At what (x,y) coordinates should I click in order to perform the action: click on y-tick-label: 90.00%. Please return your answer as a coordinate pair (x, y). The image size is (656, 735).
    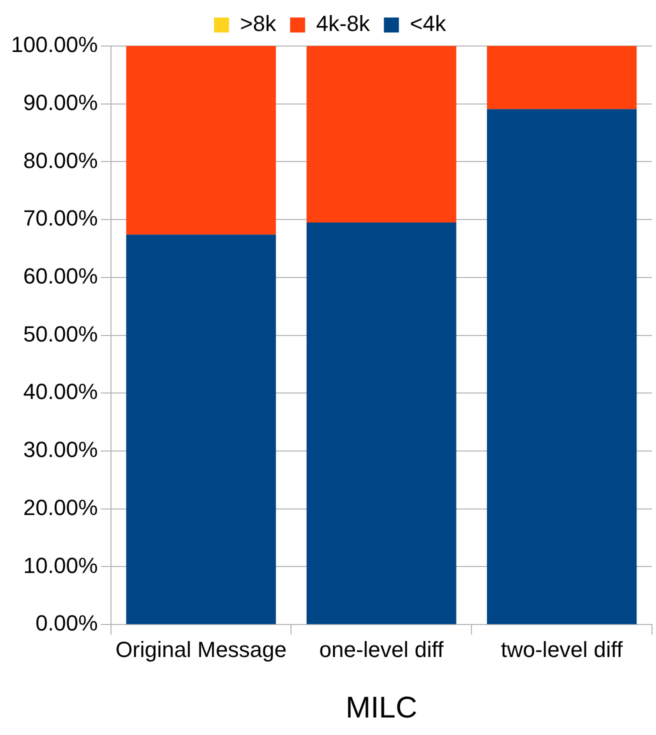
    Looking at the image, I should click on (60, 102).